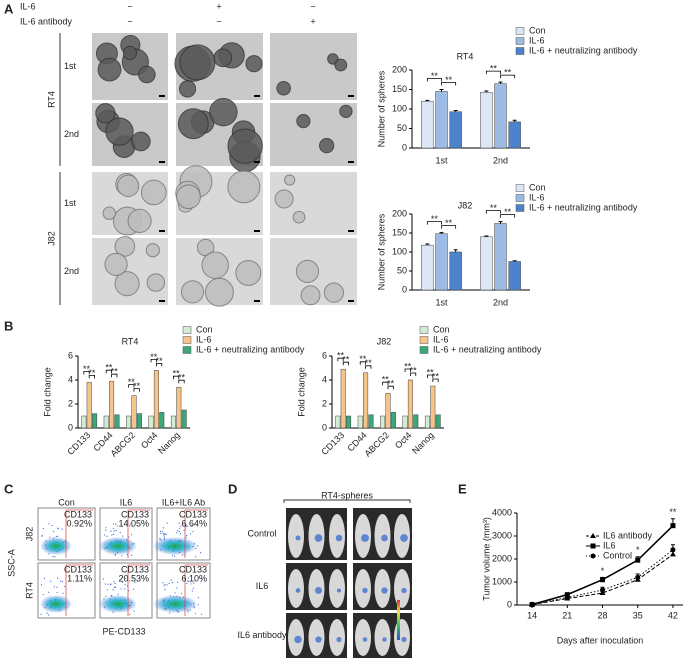 Image resolution: width=689 pixels, height=664 pixels. Describe the element at coordinates (567, 615) in the screenshot. I see `x-tick-label: 21` at that location.